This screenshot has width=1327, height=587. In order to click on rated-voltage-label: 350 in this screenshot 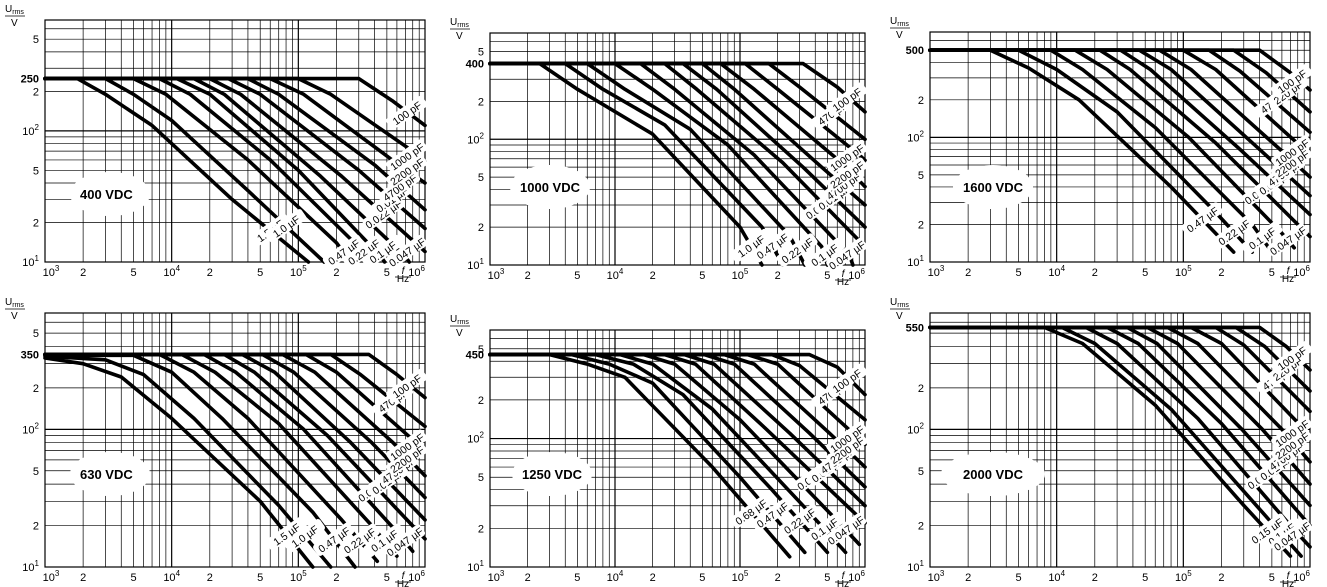, I will do `click(30, 355)`.